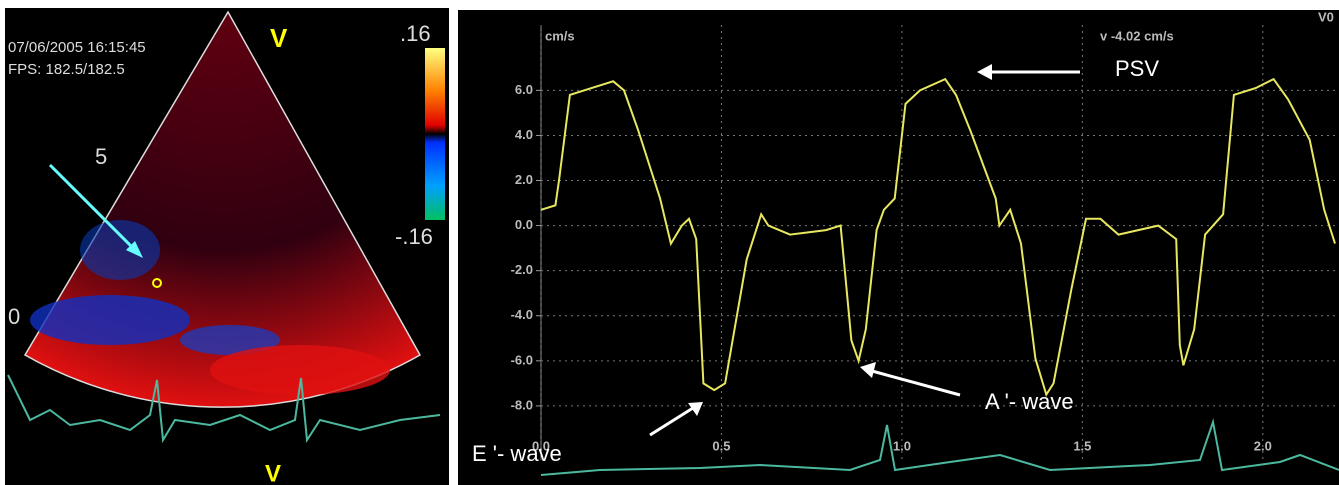 The height and width of the screenshot is (485, 1339). I want to click on axis-unit: cm/s, so click(560, 35).